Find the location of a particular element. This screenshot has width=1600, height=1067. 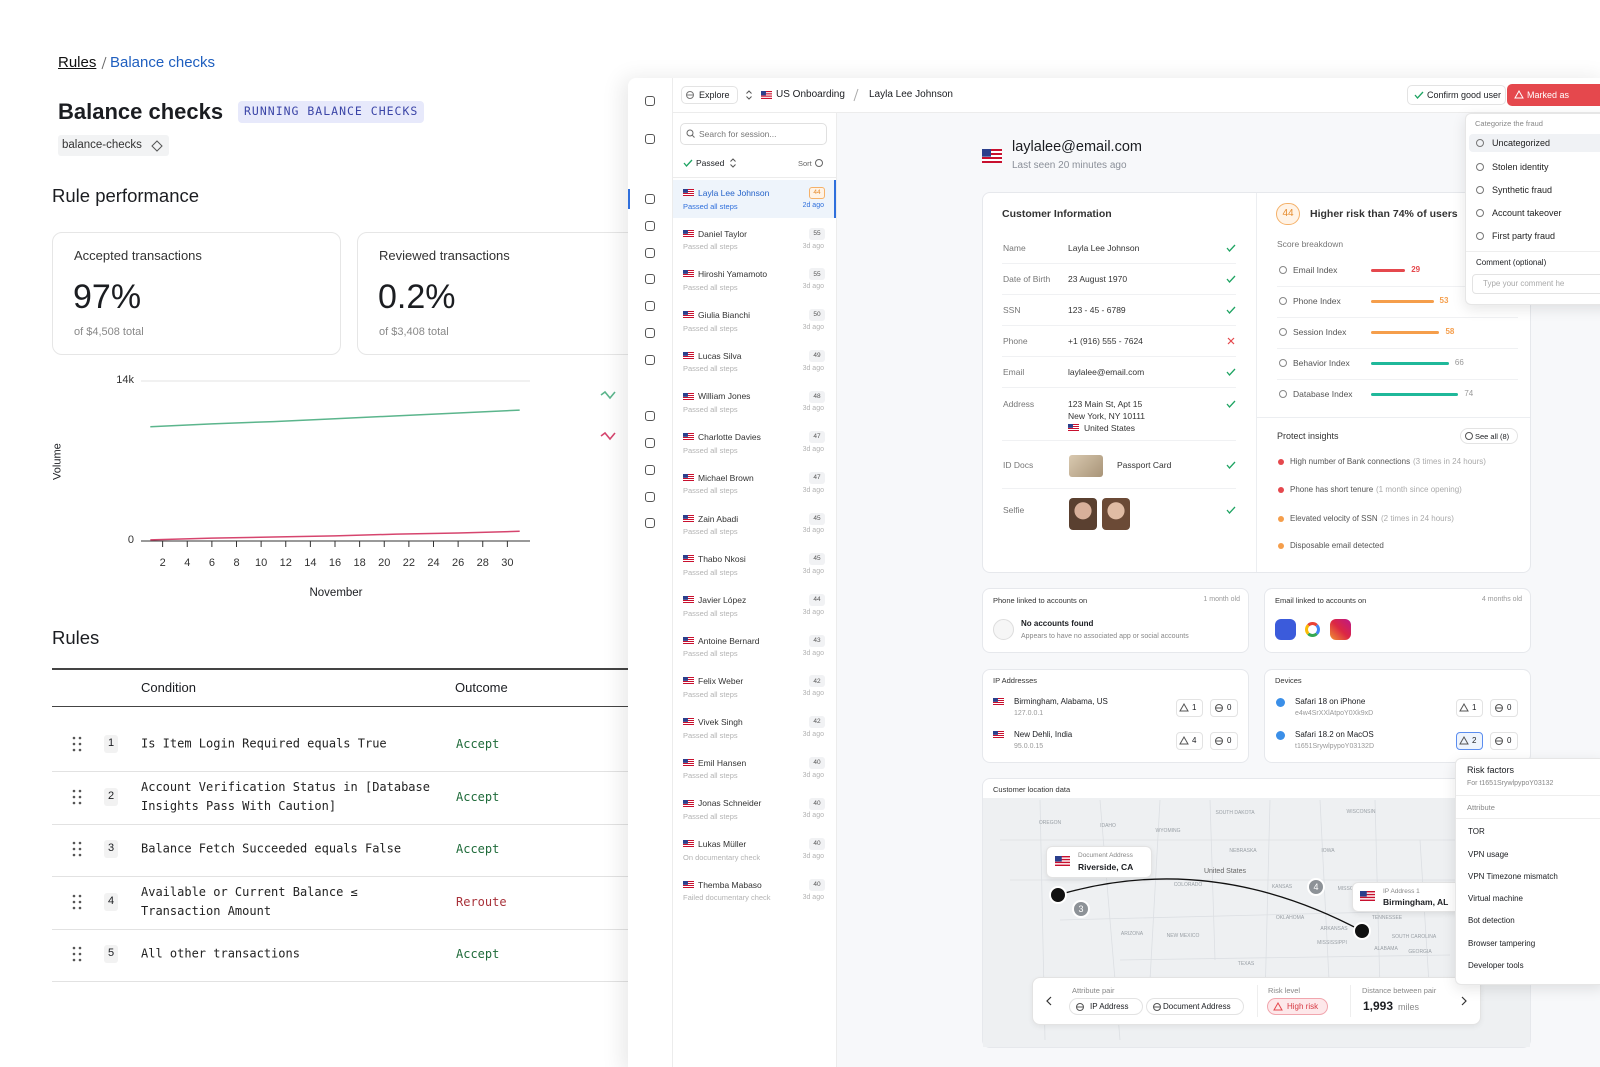

outcome: Accept is located at coordinates (478, 796).